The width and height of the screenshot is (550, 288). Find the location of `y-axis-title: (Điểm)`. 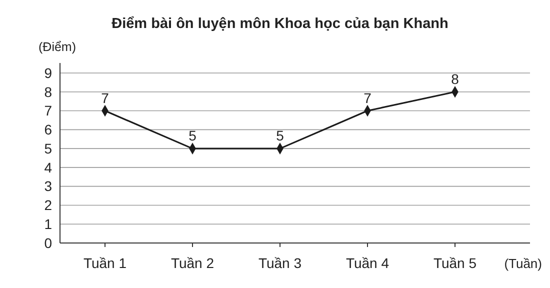

y-axis-title: (Điểm) is located at coordinates (57, 47).